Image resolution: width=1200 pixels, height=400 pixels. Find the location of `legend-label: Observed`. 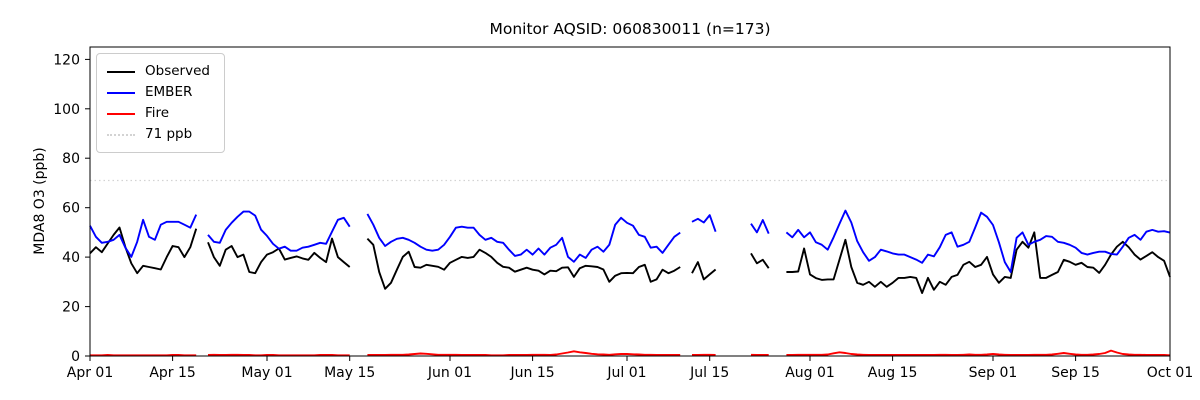

legend-label: Observed is located at coordinates (177, 70).